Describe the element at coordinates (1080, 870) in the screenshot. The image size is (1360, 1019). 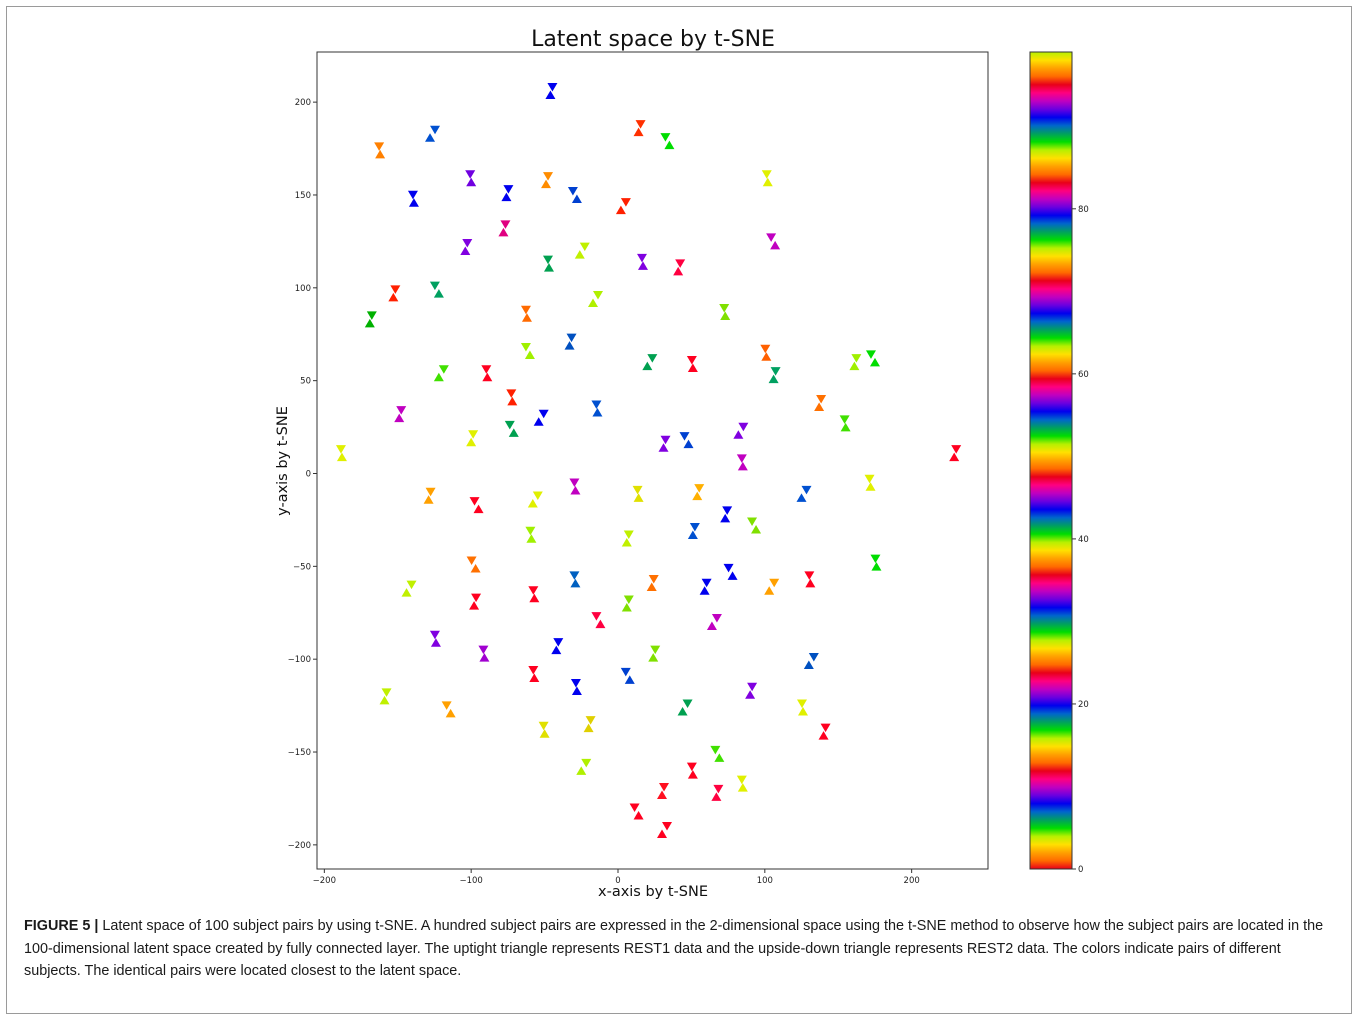
I see `colorbar-tick-label: 0` at that location.